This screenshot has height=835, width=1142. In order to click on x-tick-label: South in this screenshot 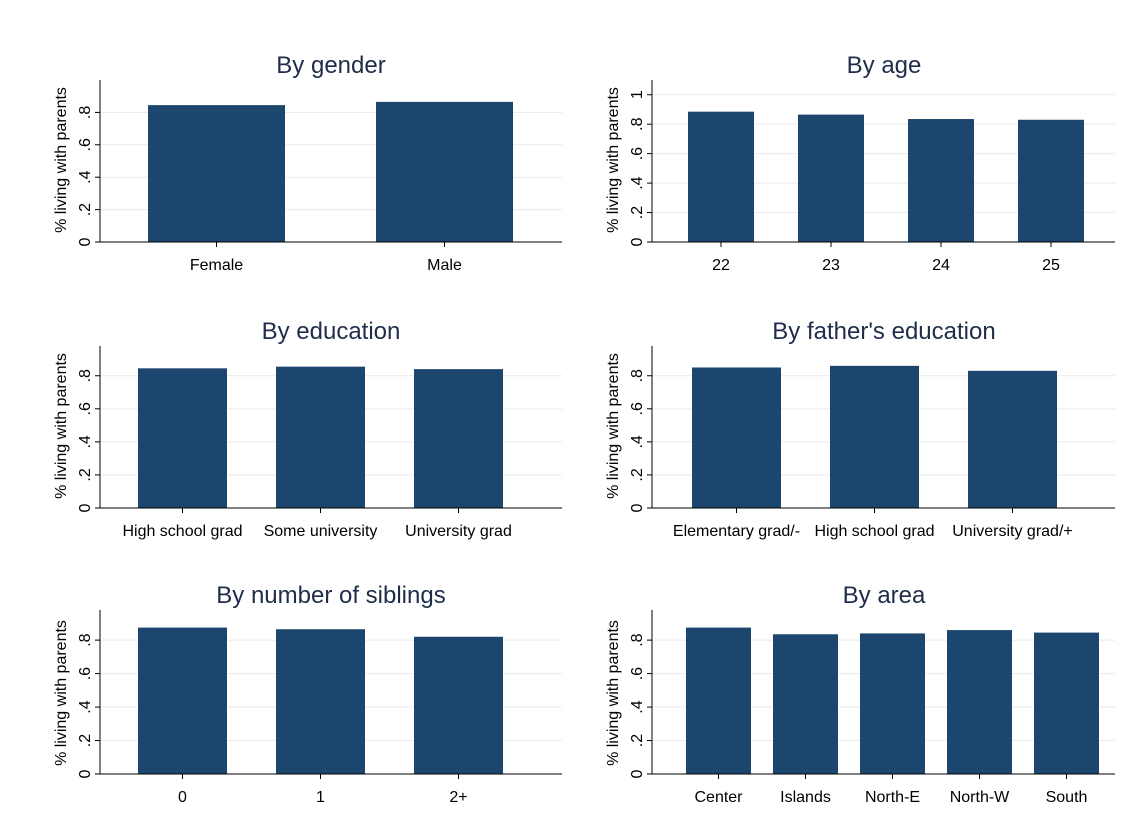, I will do `click(1067, 797)`.